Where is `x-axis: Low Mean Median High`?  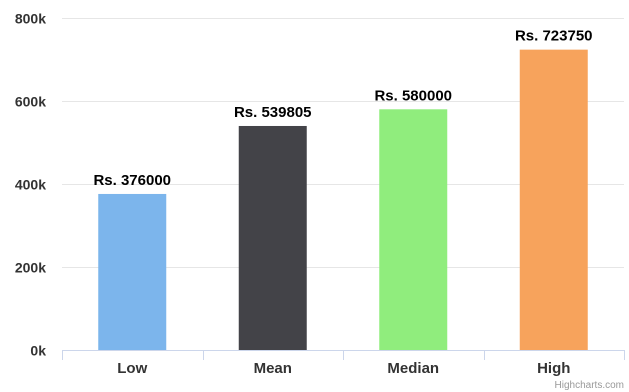
x-axis: Low Mean Median High is located at coordinates (343, 363).